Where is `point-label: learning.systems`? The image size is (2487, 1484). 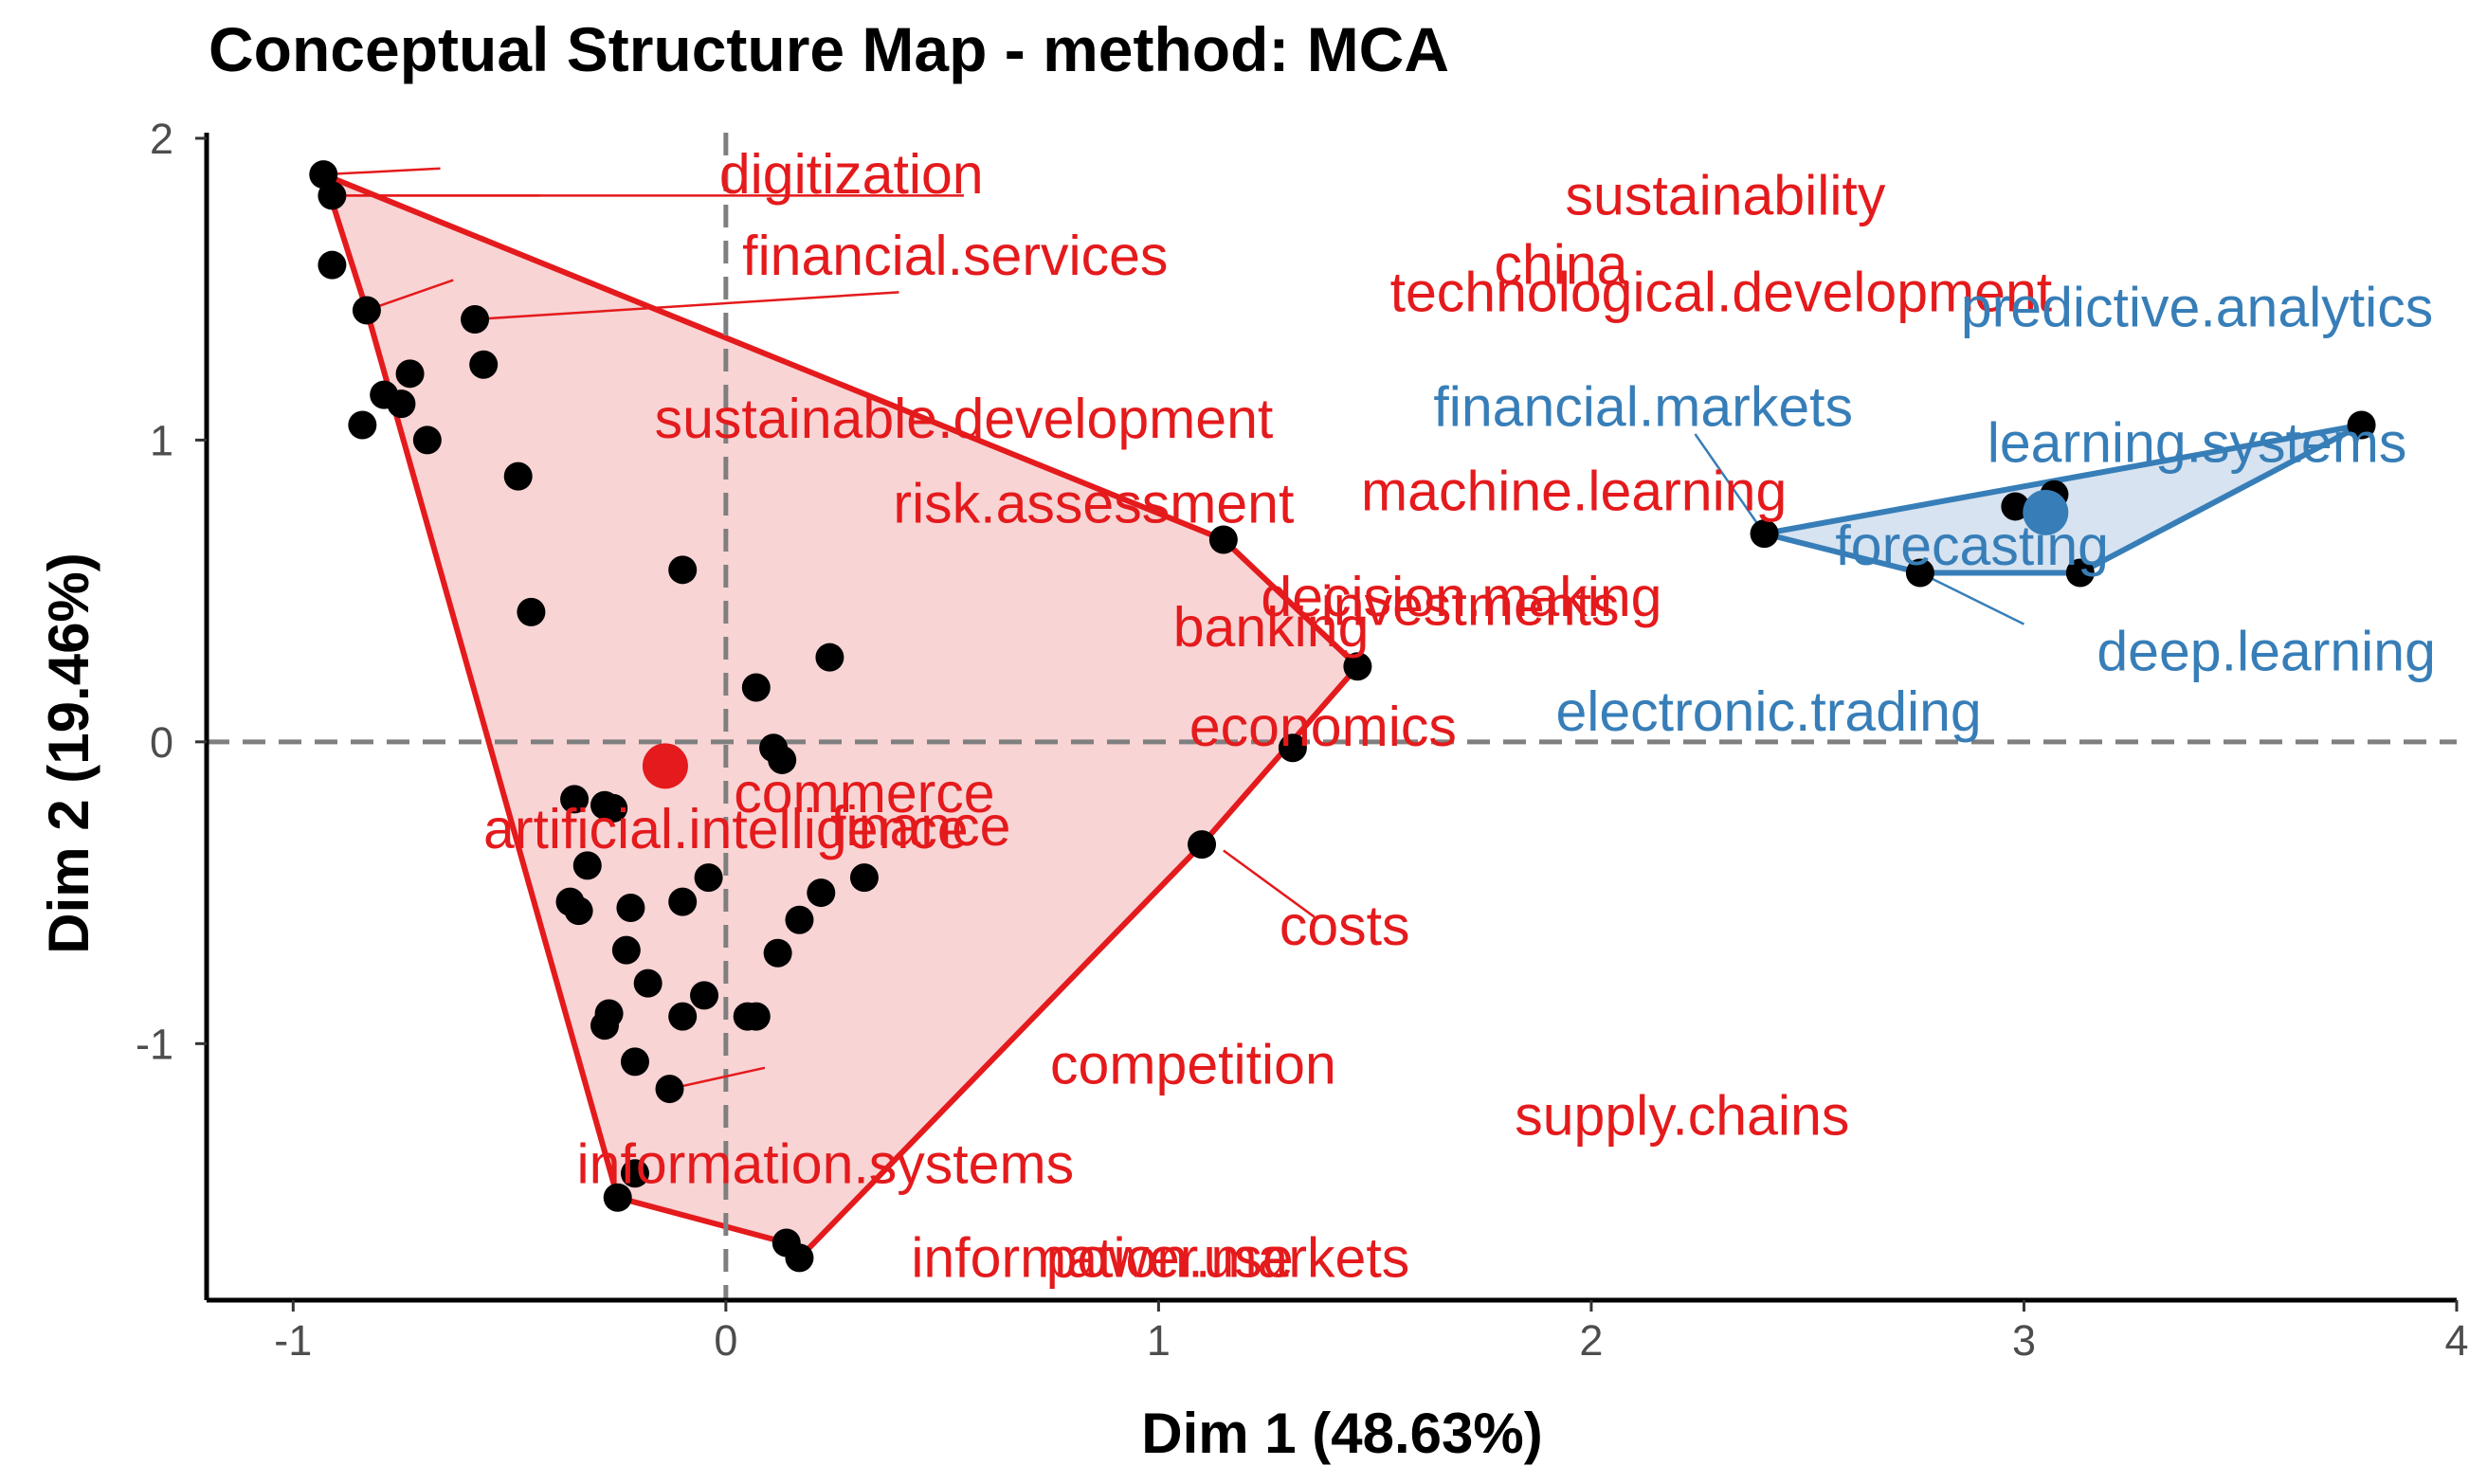 point-label: learning.systems is located at coordinates (2197, 443).